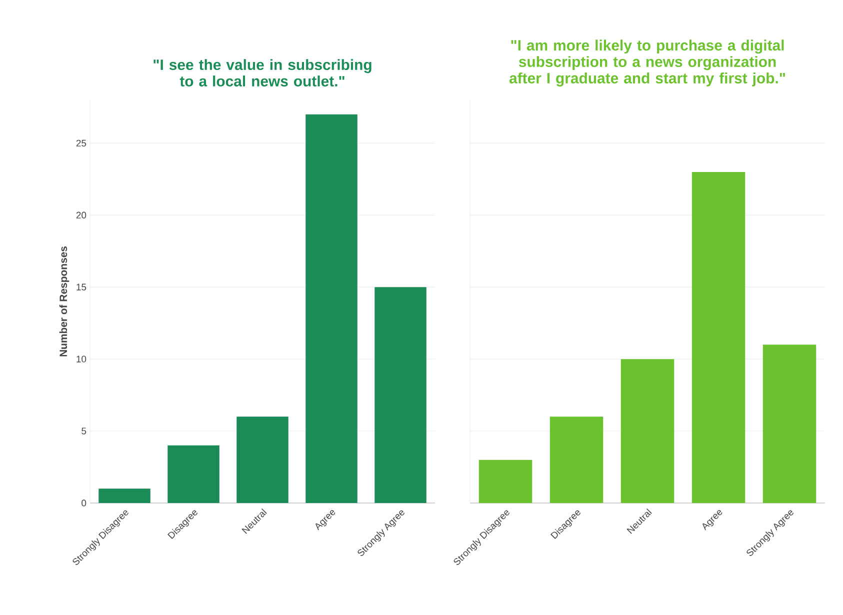 This screenshot has width=843, height=615. Describe the element at coordinates (81, 359) in the screenshot. I see `y-tick-label: 10` at that location.